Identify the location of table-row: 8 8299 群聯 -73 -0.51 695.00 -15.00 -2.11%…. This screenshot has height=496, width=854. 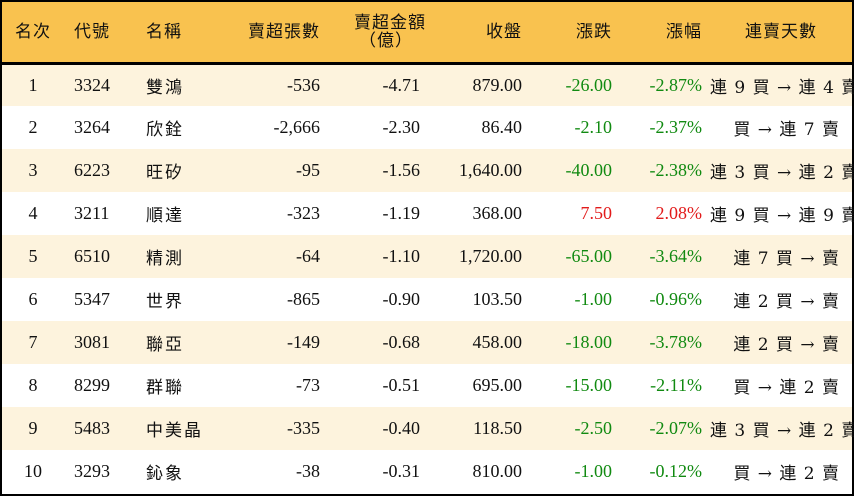
(427, 385).